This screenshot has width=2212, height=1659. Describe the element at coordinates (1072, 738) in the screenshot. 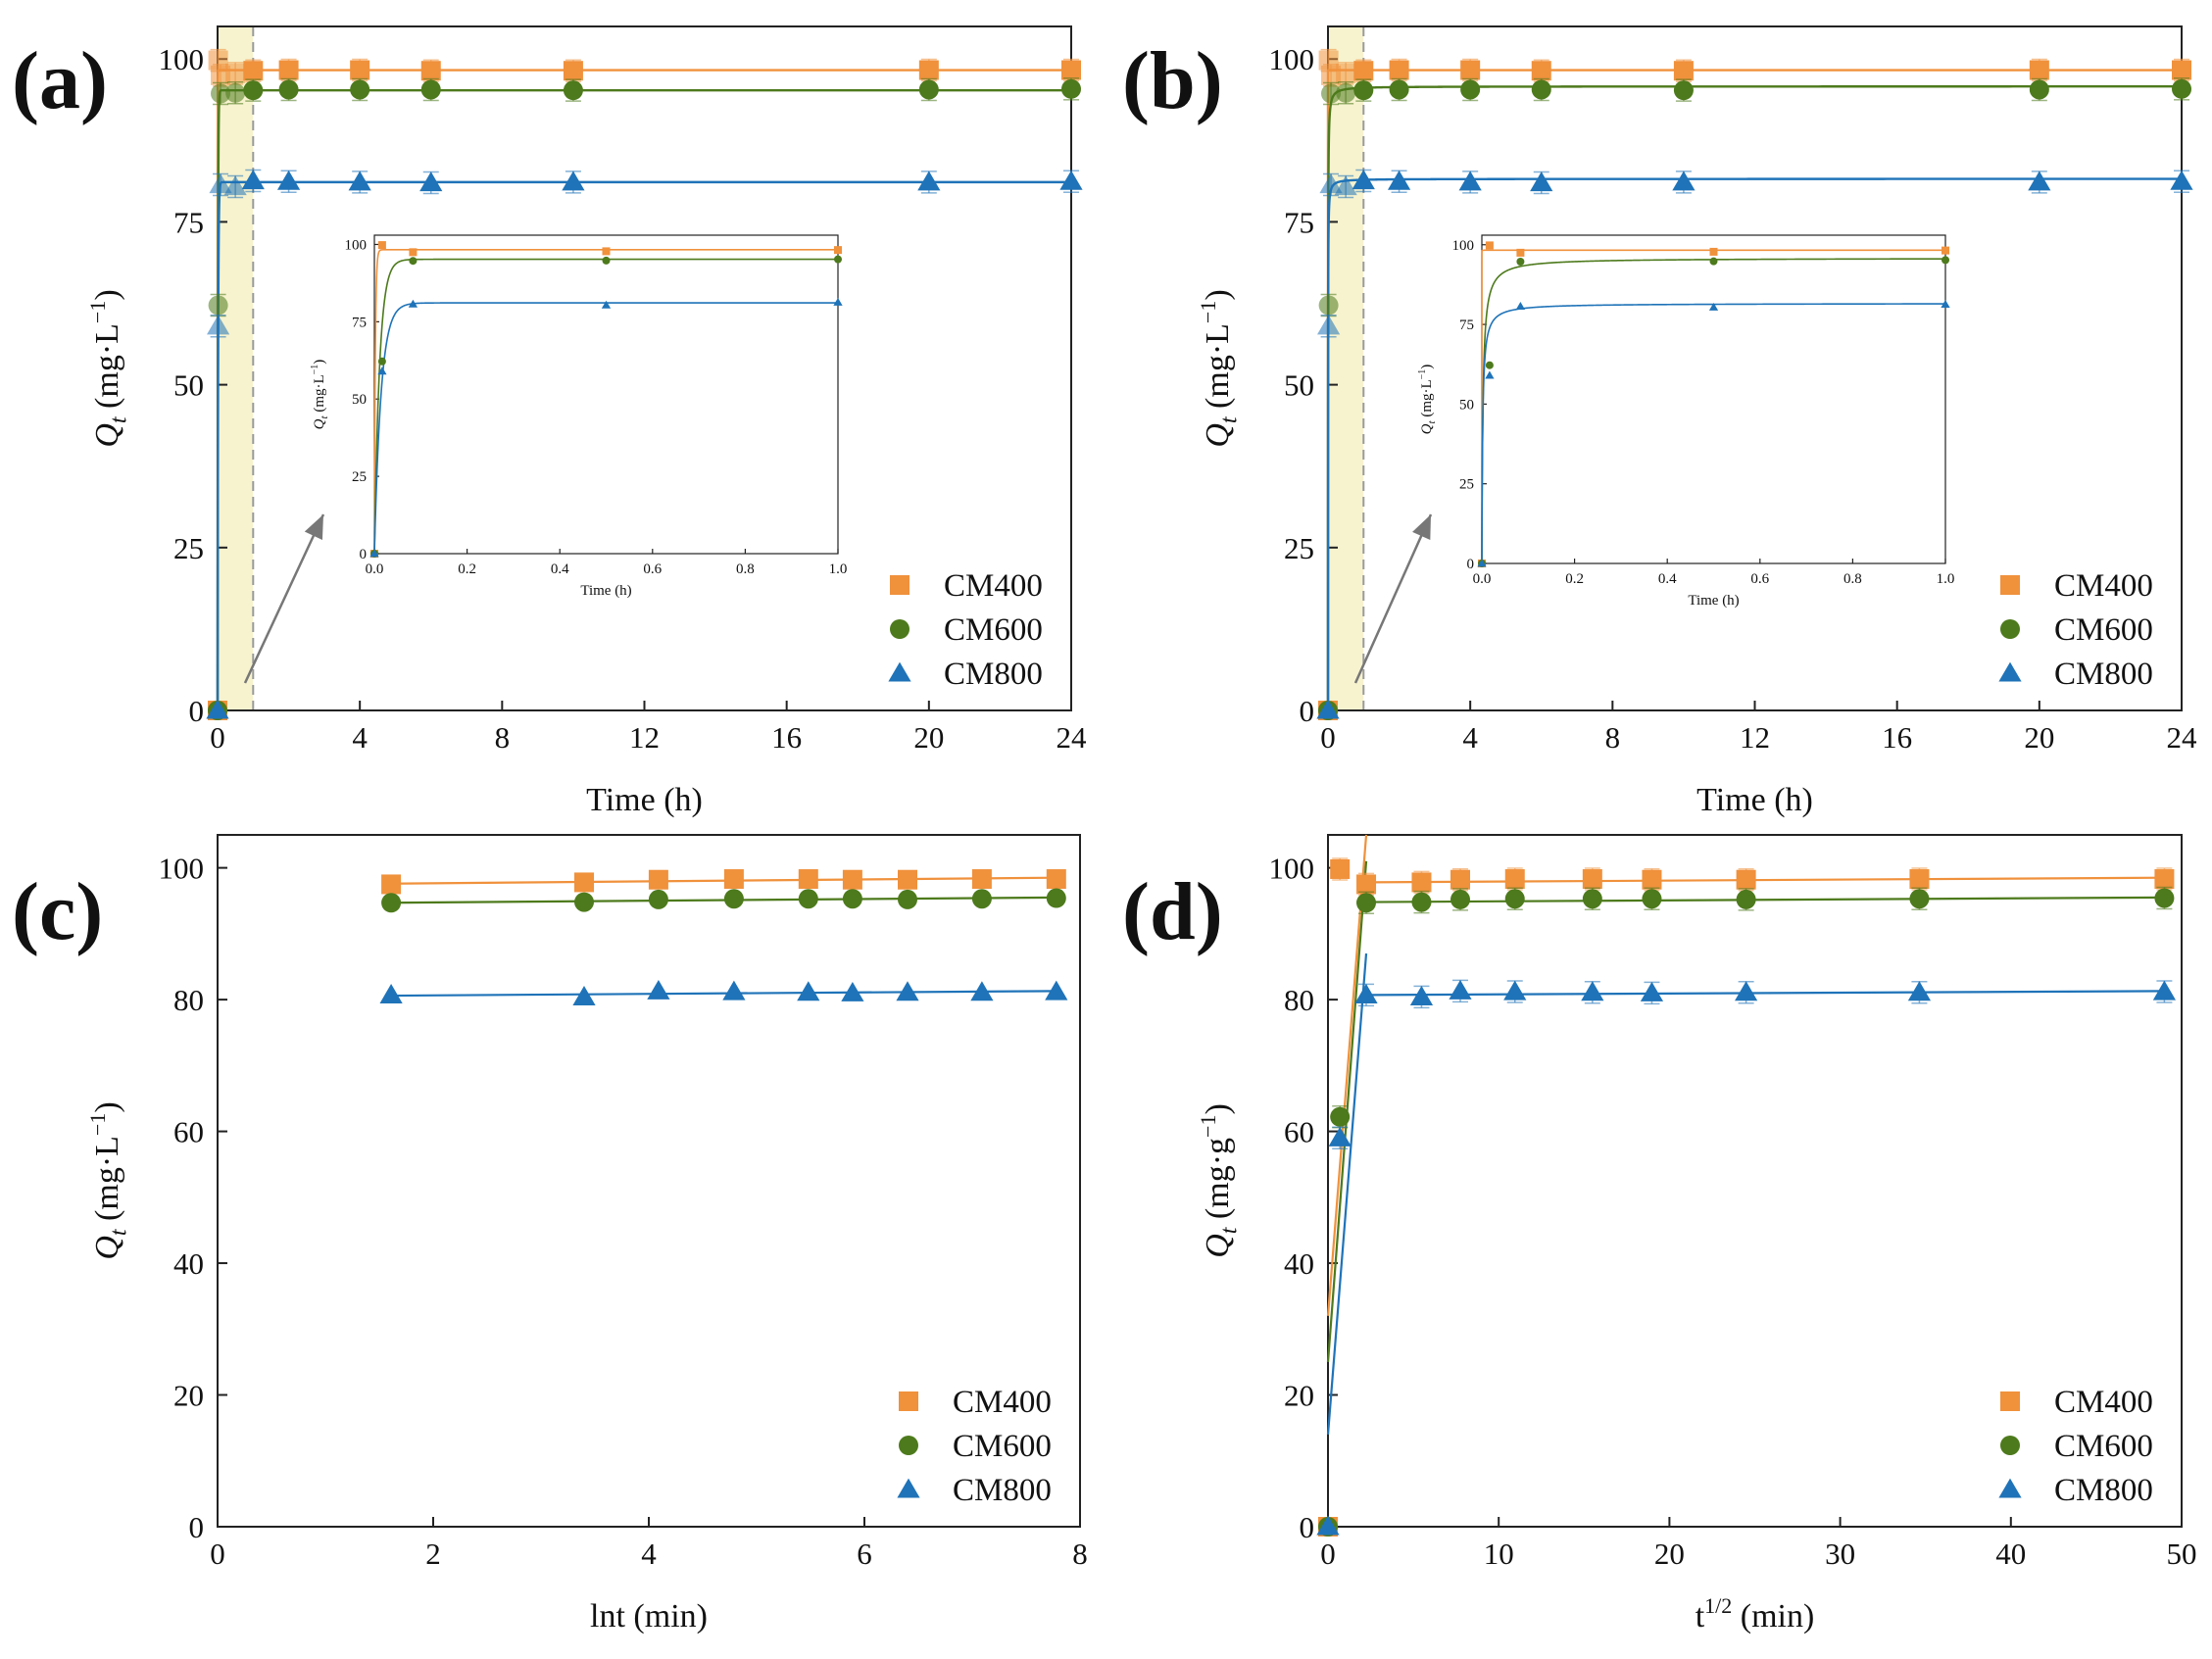

I see `x-tick-label: 24` at that location.